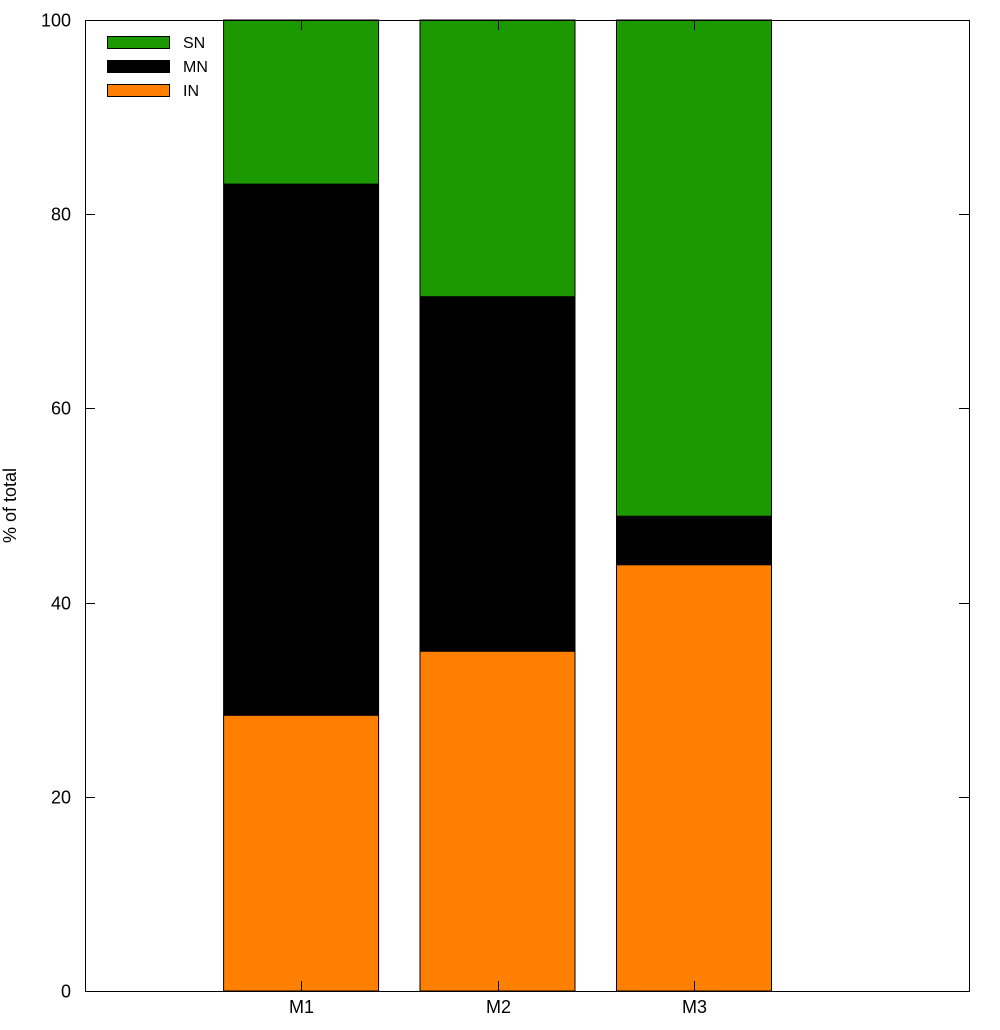 Image resolution: width=1000 pixels, height=1030 pixels. Describe the element at coordinates (61, 409) in the screenshot. I see `y-tick-label: 60` at that location.